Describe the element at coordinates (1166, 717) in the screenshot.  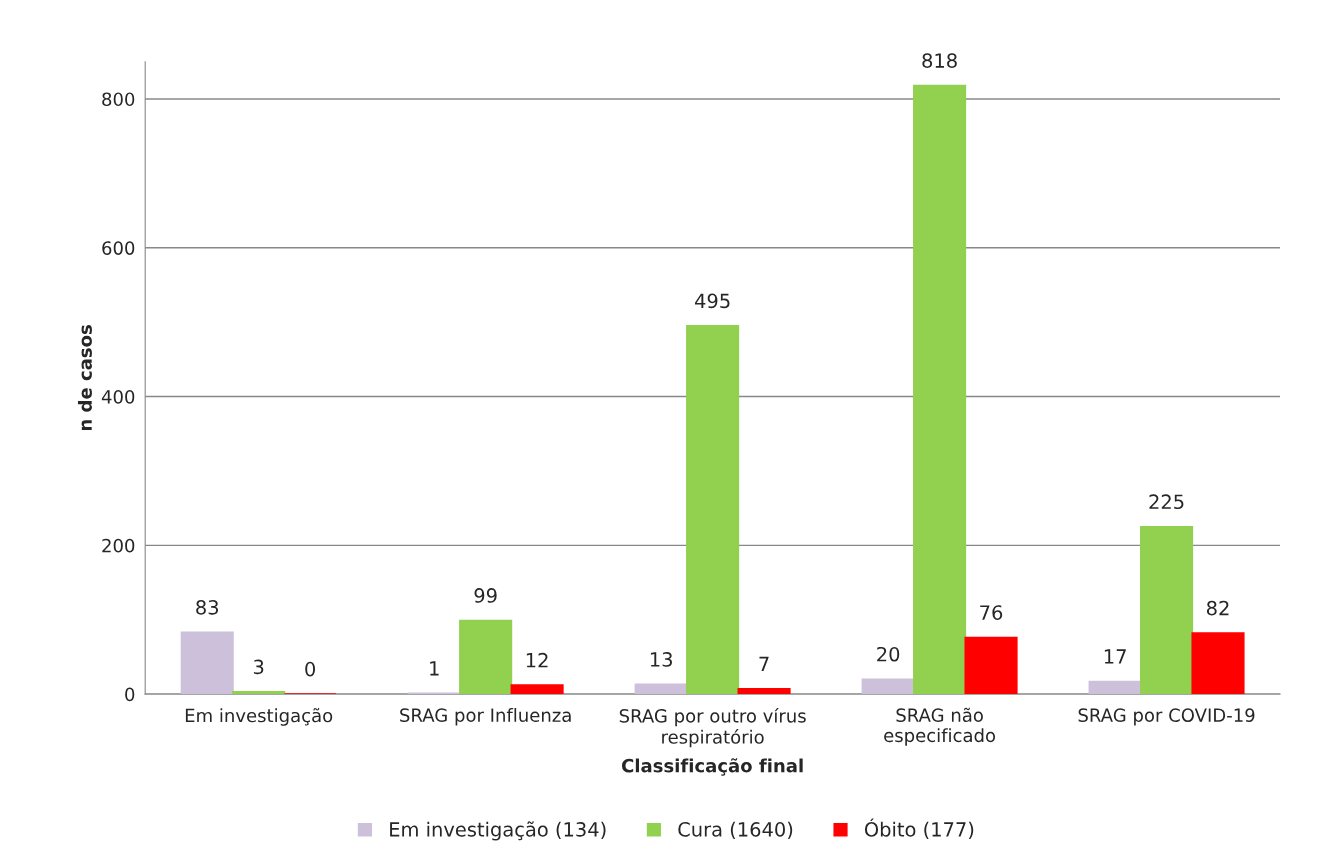
I see `x-tick-label: SRAG por COVID-19` at that location.